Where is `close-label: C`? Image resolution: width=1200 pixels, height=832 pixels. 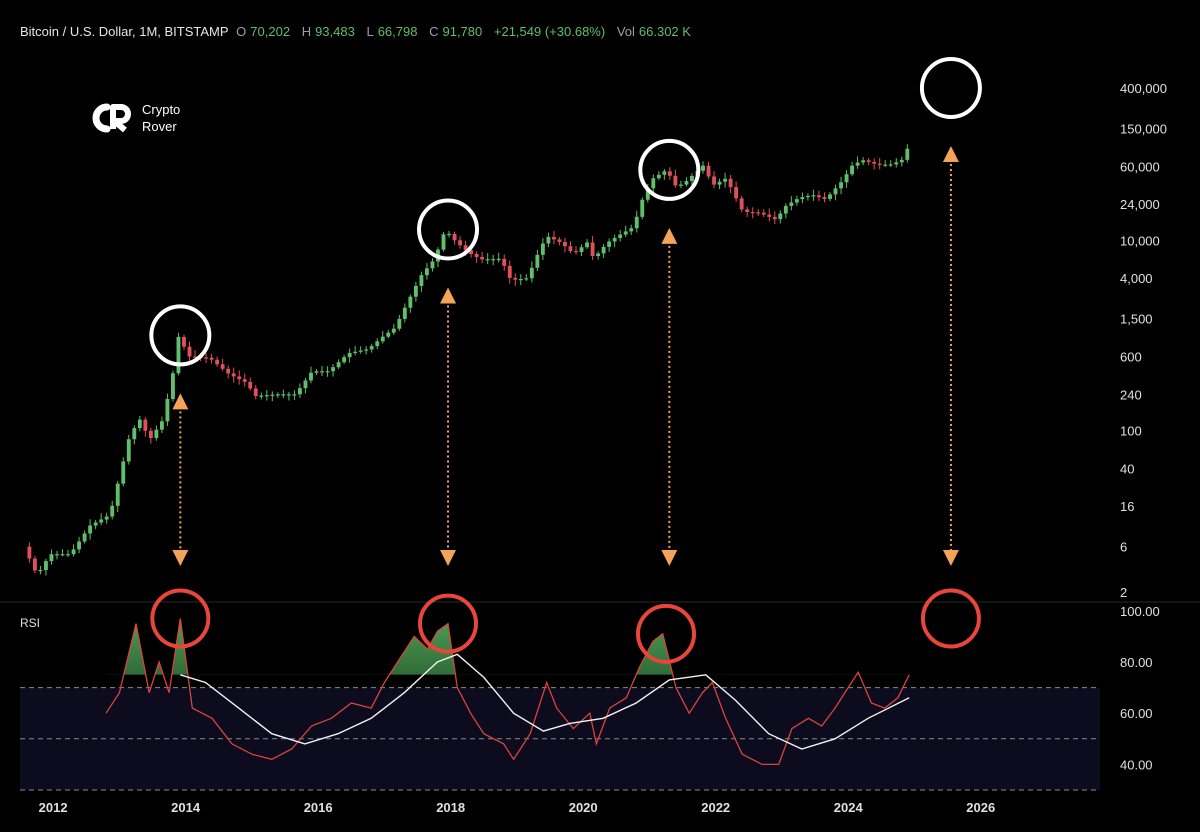
close-label: C is located at coordinates (434, 31).